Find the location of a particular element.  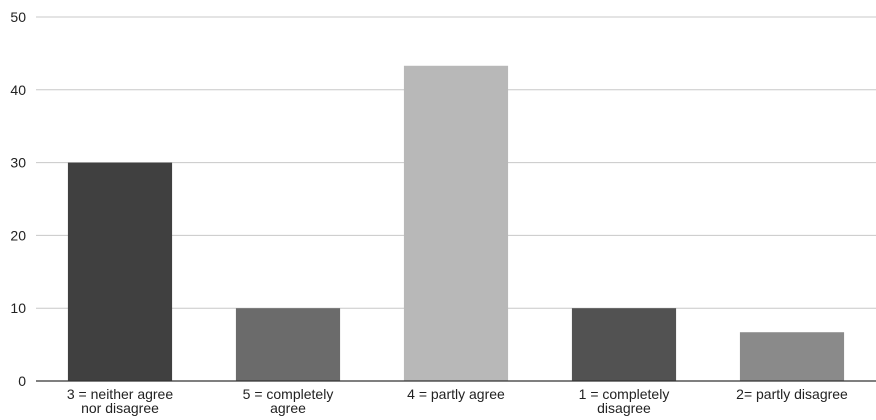

x-tick-label: 4 = partly agree is located at coordinates (456, 394).